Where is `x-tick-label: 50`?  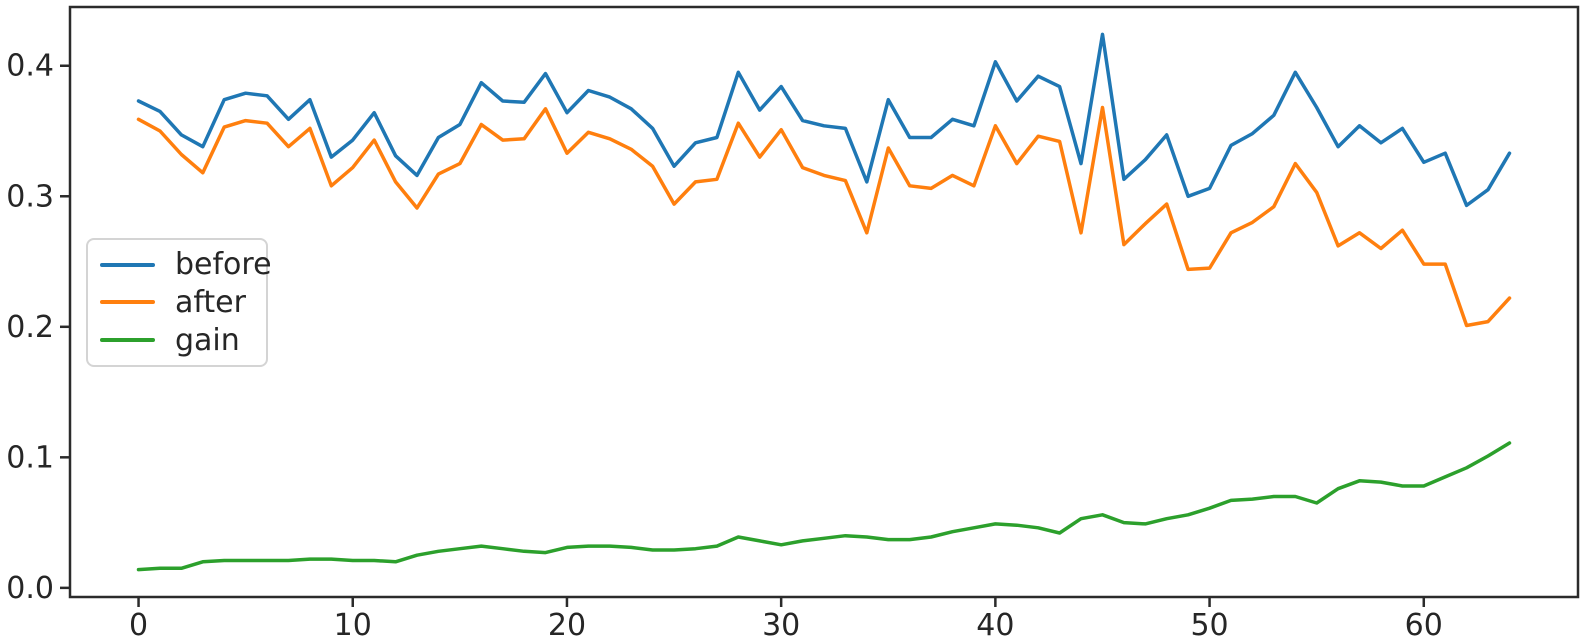 x-tick-label: 50 is located at coordinates (1209, 625).